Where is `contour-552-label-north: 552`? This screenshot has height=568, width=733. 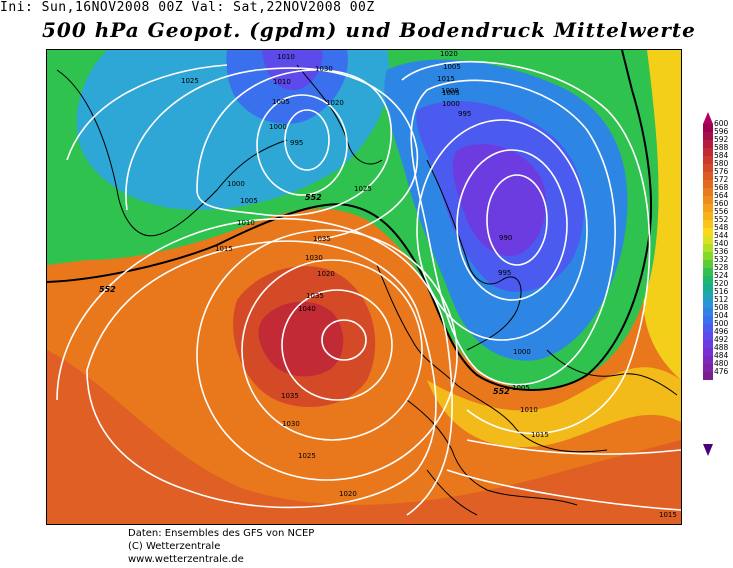
contour-552-label-north: 552 is located at coordinates (313, 197).